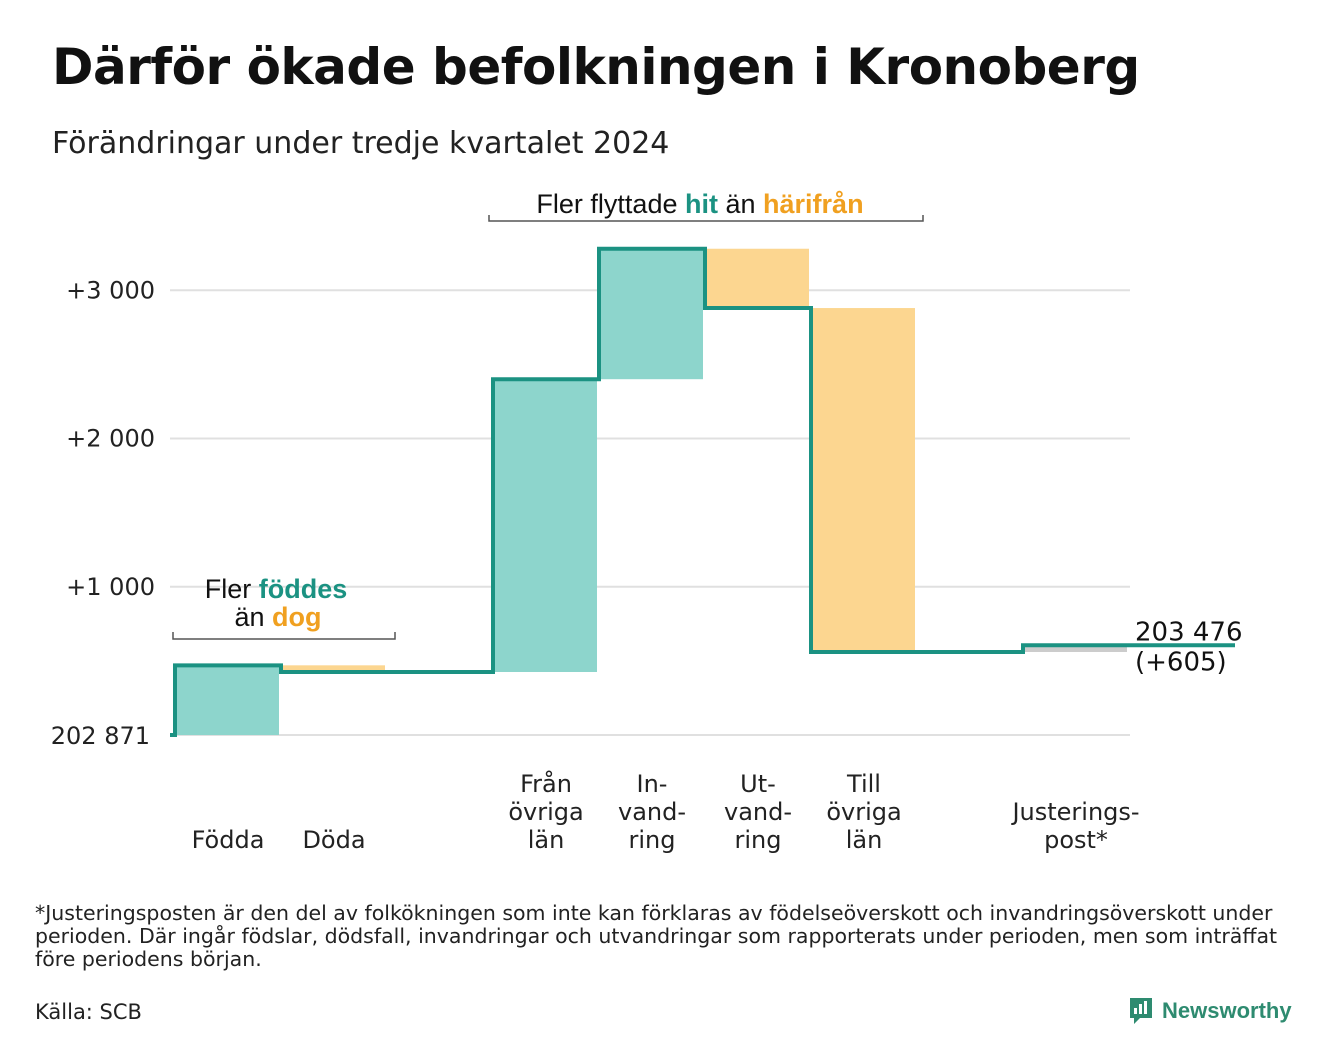 Image resolution: width=1340 pixels, height=1060 pixels. Describe the element at coordinates (232, 589) in the screenshot. I see `annotation-plain-text: Fler` at that location.